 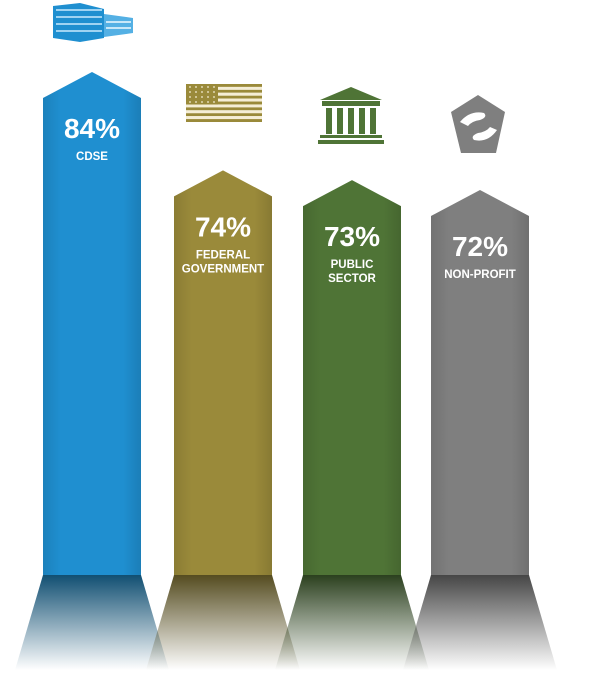 I want to click on bar-shading-cdse, so click(x=92, y=323).